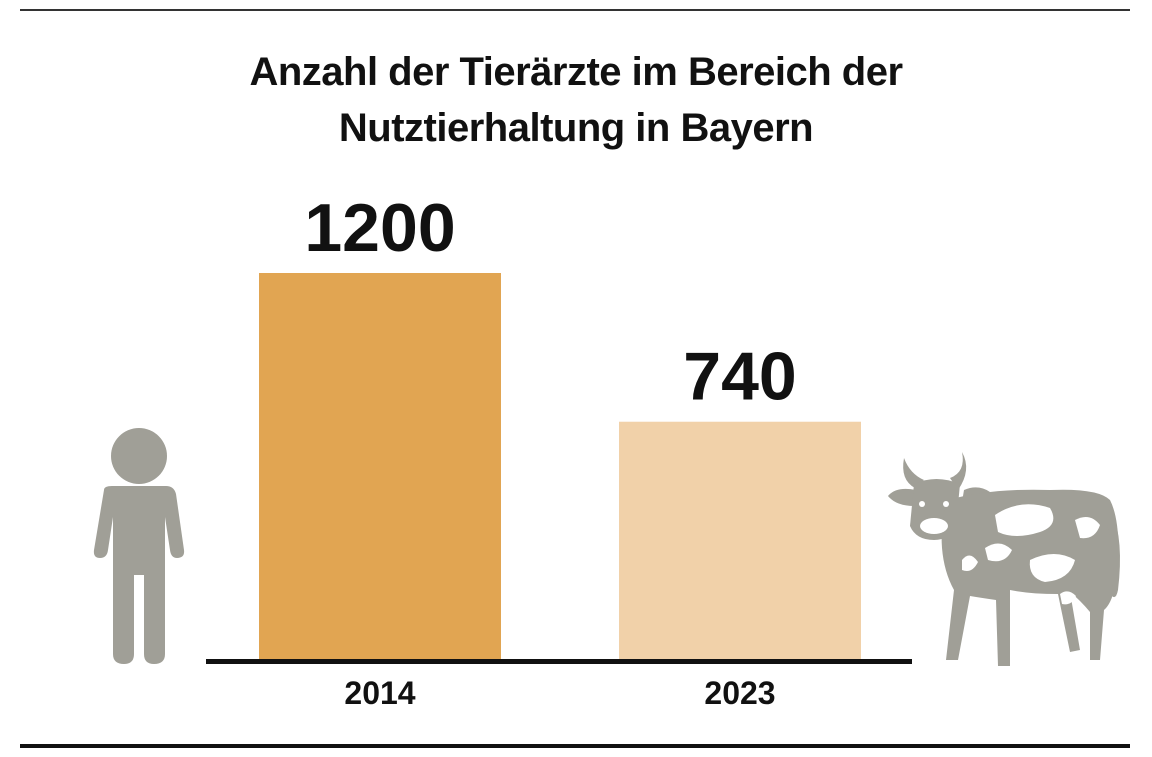 The height and width of the screenshot is (757, 1152). I want to click on chart-title-line-2: Nutztierhaltung in Bayern, so click(576, 128).